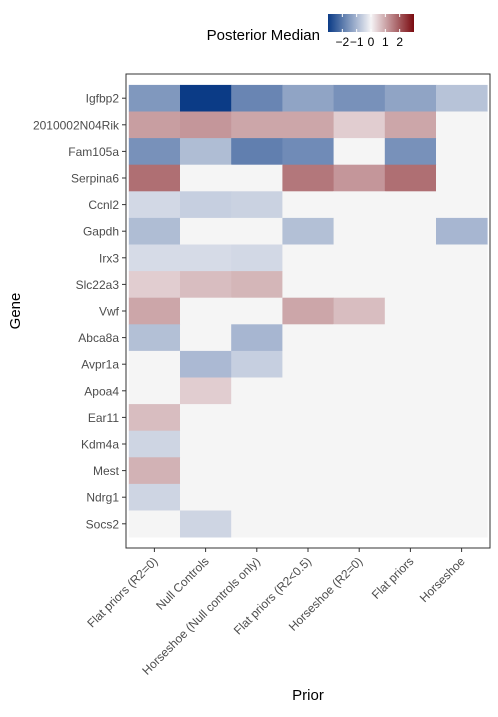 The width and height of the screenshot is (498, 717). Describe the element at coordinates (103, 99) in the screenshot. I see `y-tick-label: Igfbp2` at that location.